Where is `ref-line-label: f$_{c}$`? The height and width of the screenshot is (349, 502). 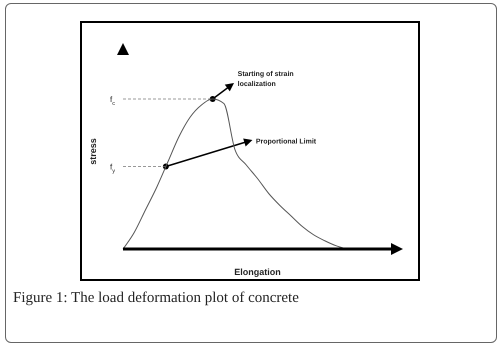
ref-line-label: f$_{c}$ is located at coordinates (113, 101).